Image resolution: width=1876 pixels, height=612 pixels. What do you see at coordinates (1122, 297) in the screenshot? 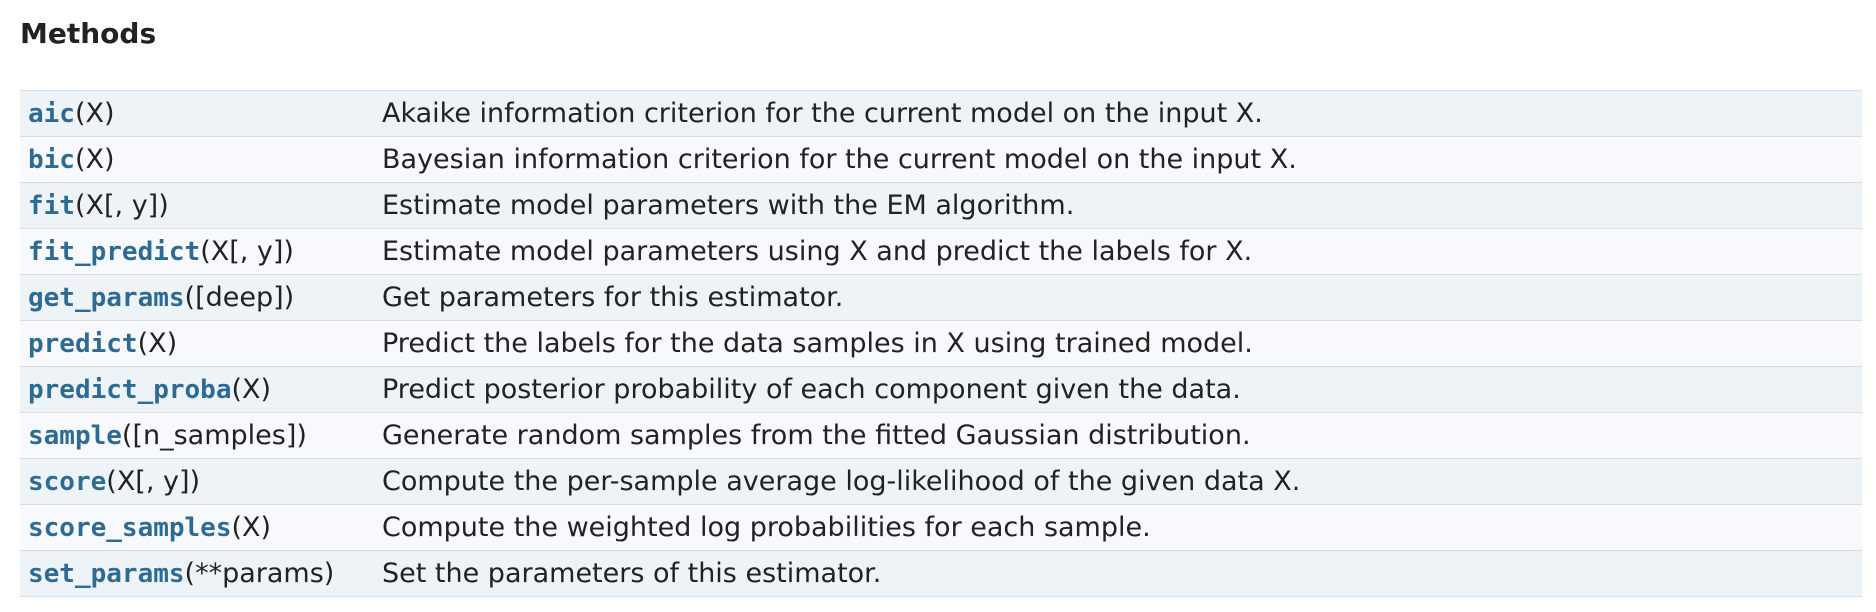
I see `method-description: Get parameters for this estimator.` at bounding box center [1122, 297].